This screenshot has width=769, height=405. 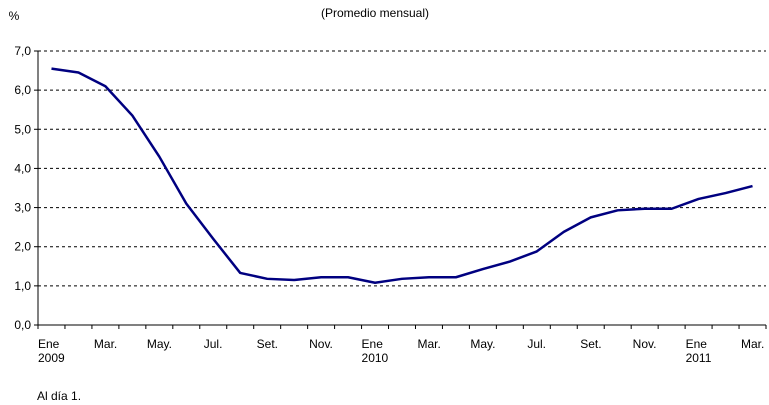 I want to click on y-tick-label: 3,0, so click(x=22, y=208).